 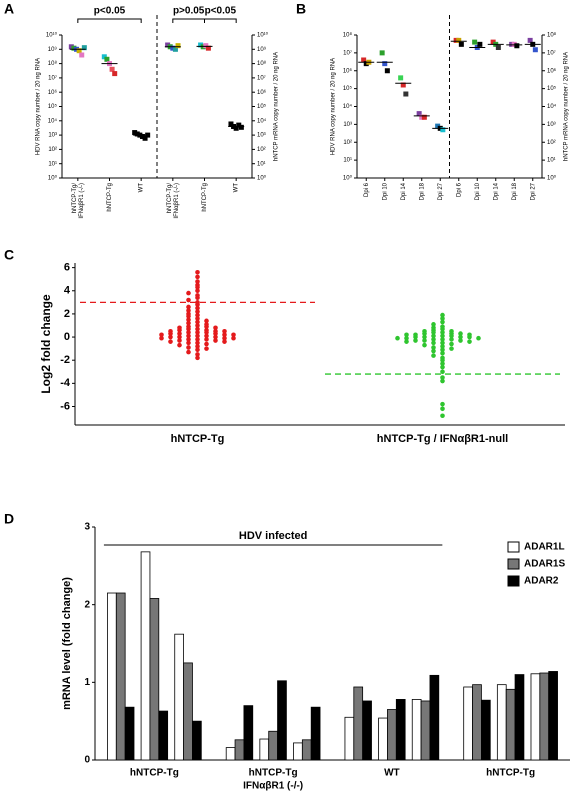 What do you see at coordinates (544, 547) in the screenshot?
I see `legend-label: ADAR1L` at bounding box center [544, 547].